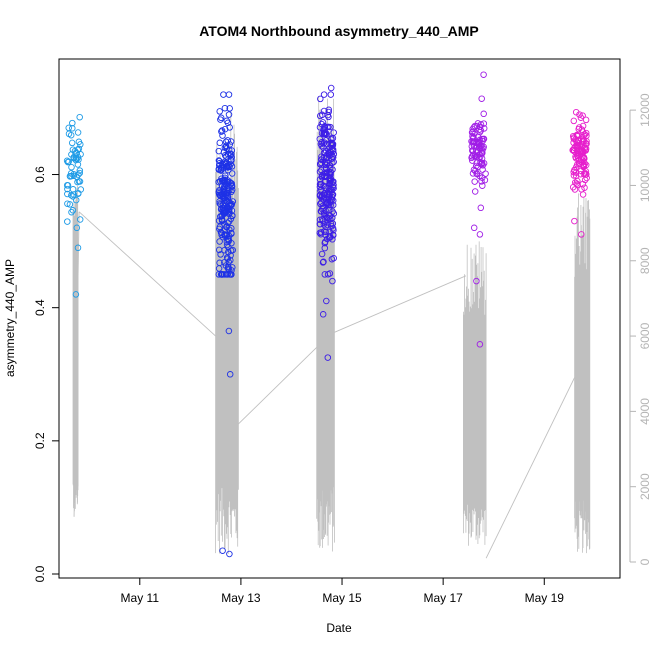 Image resolution: width=650 pixels, height=650 pixels. What do you see at coordinates (644, 260) in the screenshot?
I see `y2-tick-label: 8000` at bounding box center [644, 260].